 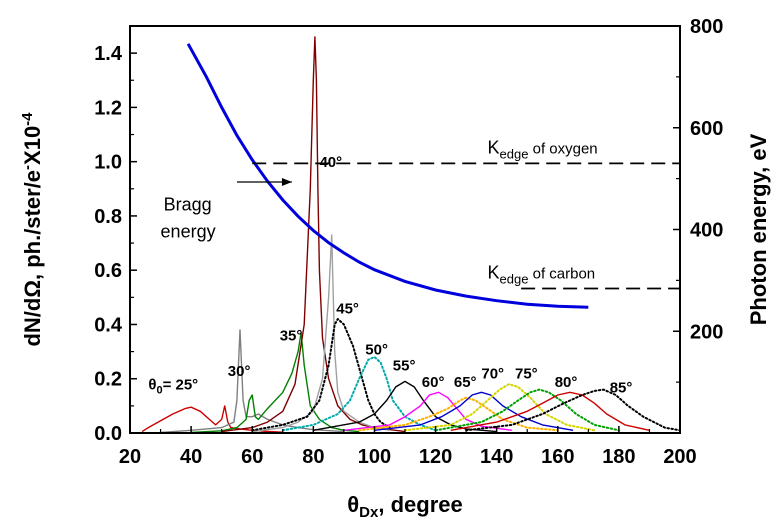 I want to click on y-tick-label-5: 1.0, so click(x=108, y=163).